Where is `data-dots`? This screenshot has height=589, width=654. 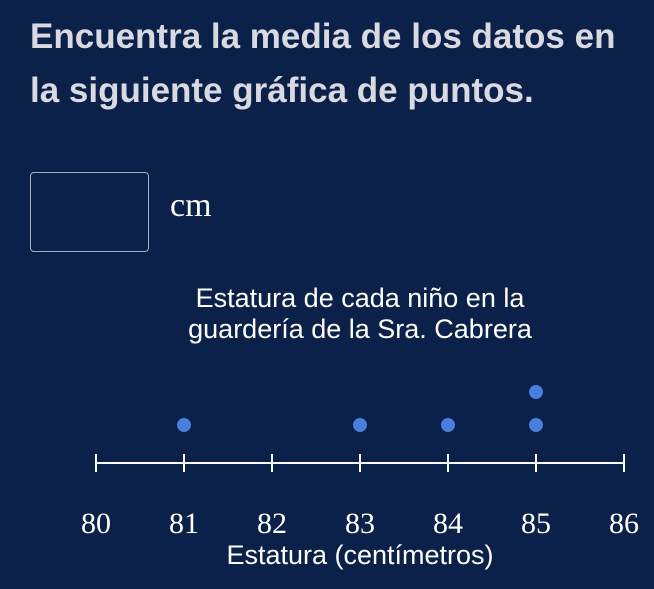
data-dots is located at coordinates (360, 408).